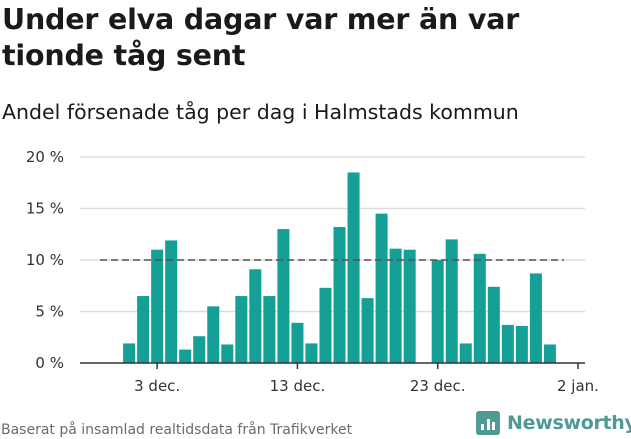  I want to click on y-axis-ticks: 0 % 5 % 10 % 15 % 20 %, so click(45, 260).